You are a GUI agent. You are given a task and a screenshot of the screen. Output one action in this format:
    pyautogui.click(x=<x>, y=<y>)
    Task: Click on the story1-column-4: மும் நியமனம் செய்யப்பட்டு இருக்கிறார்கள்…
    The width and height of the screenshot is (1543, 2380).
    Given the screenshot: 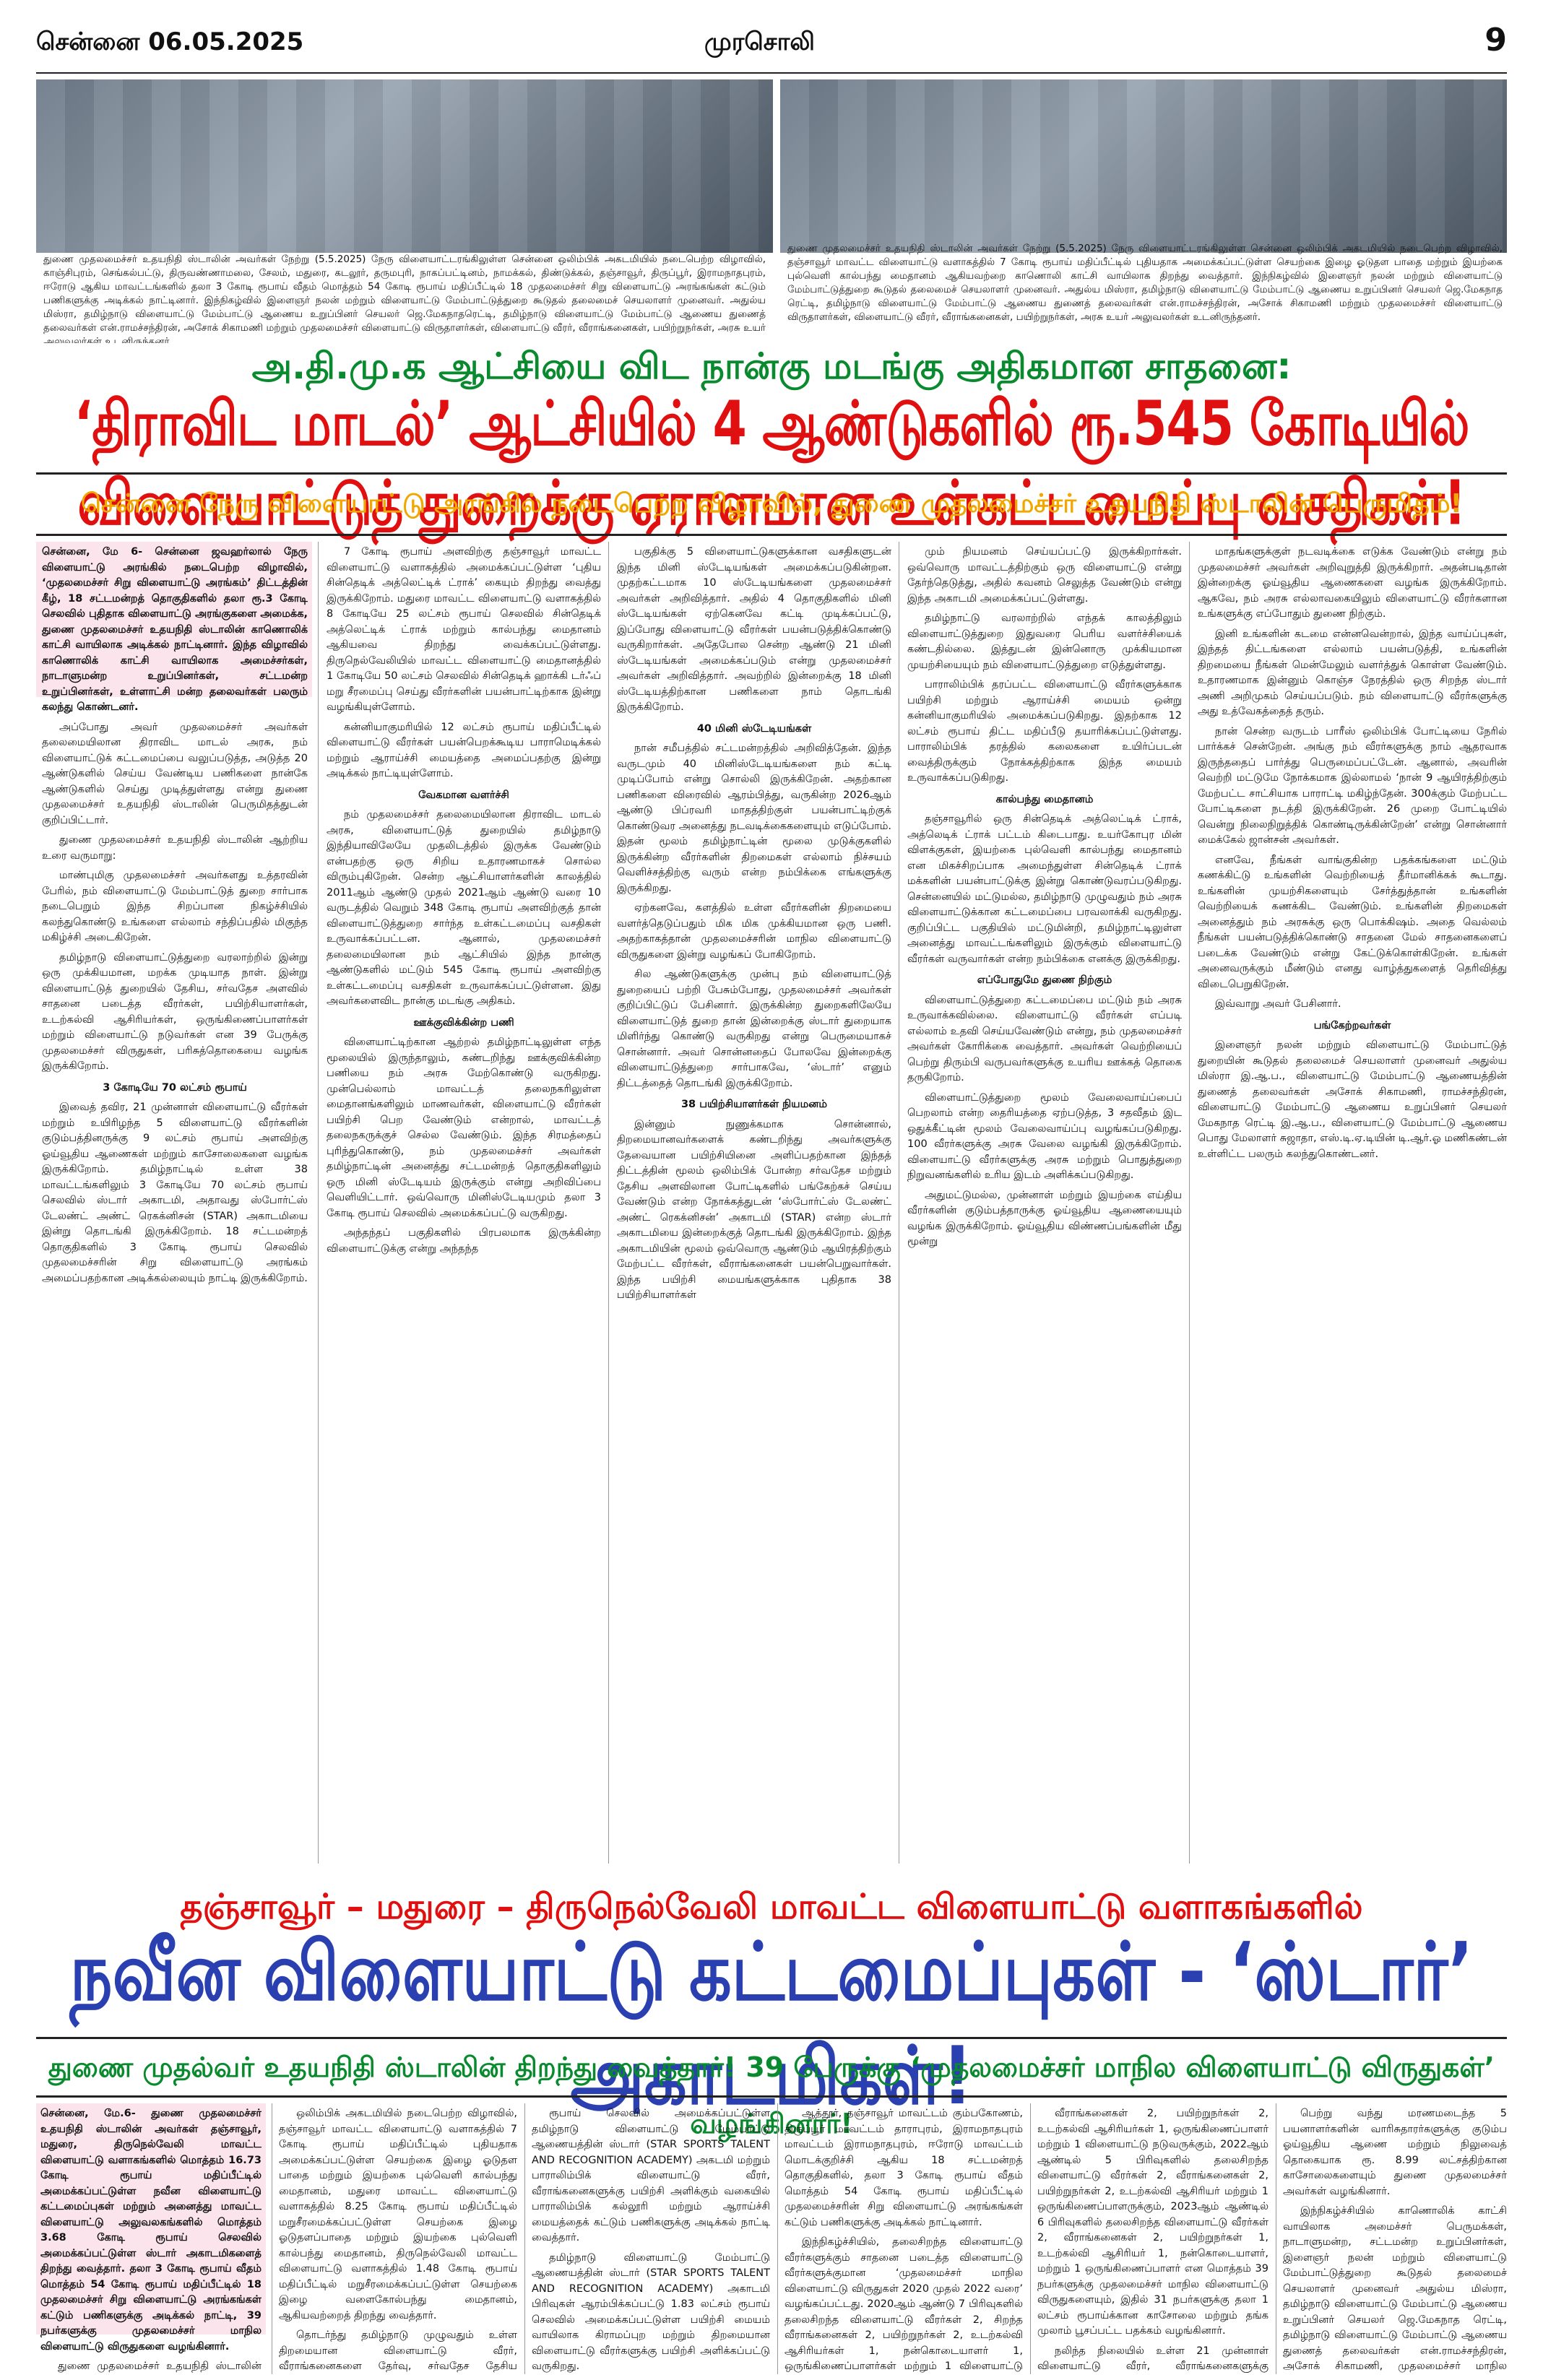 What is the action you would take?
    pyautogui.click(x=1044, y=1205)
    